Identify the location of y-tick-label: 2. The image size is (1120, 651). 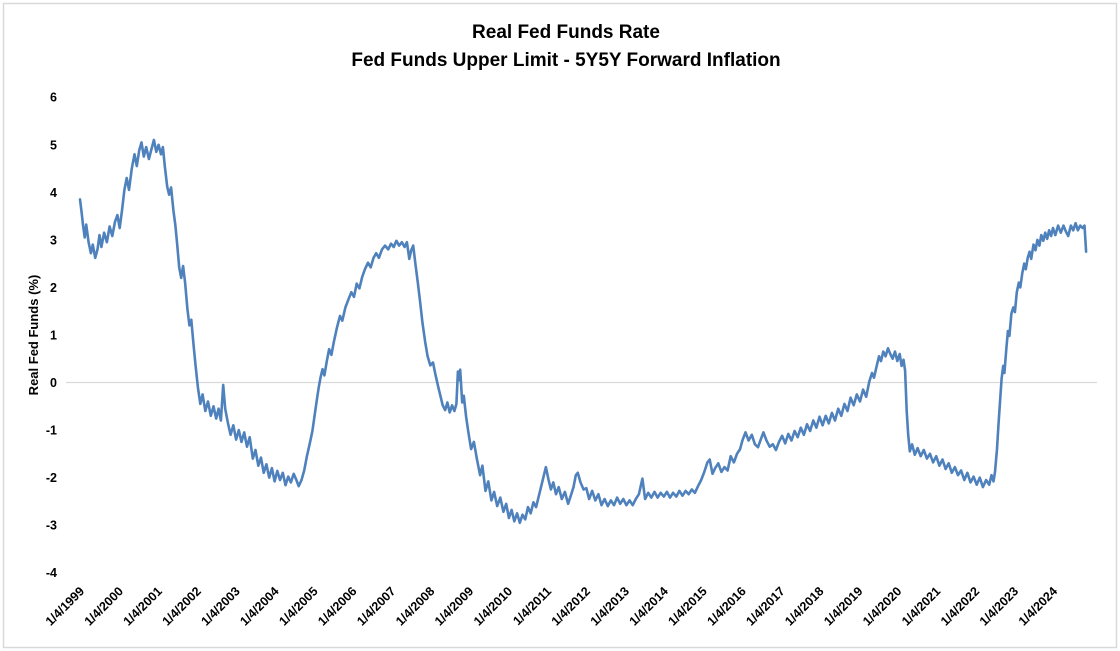
(53, 288).